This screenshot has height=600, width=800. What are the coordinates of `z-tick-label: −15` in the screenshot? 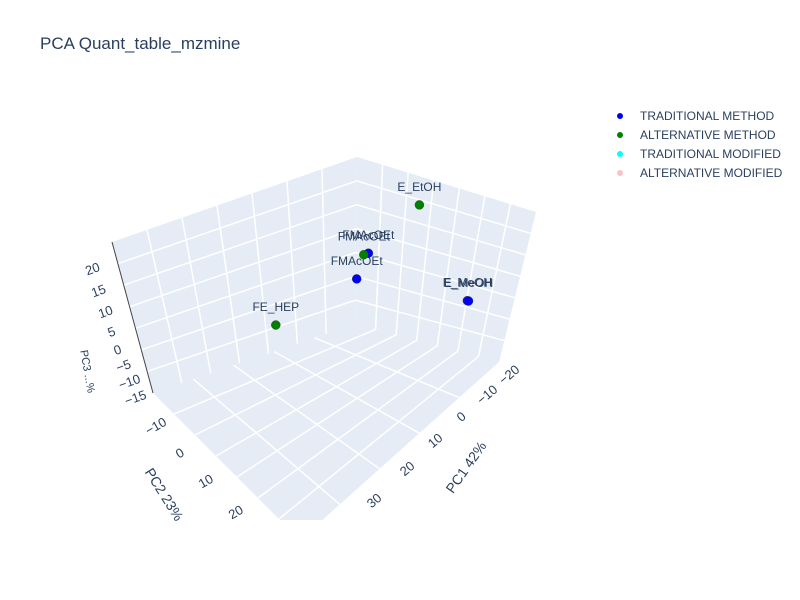 It's located at (136, 398).